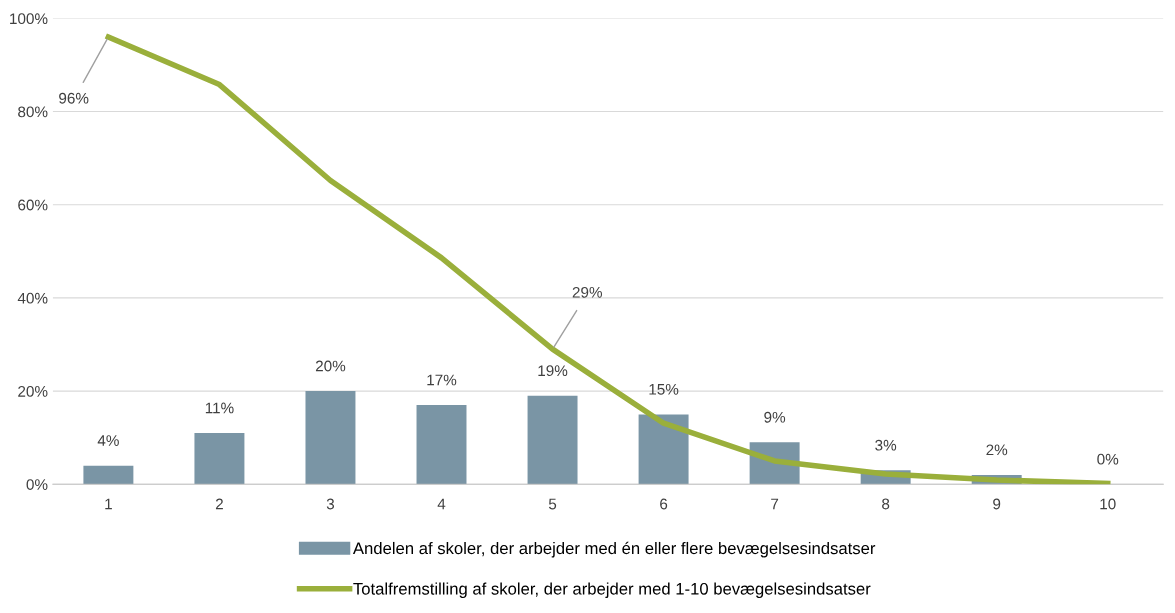 This screenshot has width=1175, height=613. I want to click on data-label: 29%, so click(587, 292).